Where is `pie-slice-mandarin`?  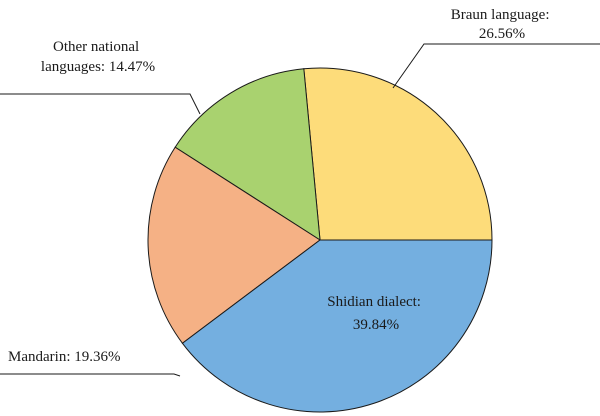
pie-slice-mandarin is located at coordinates (234, 245).